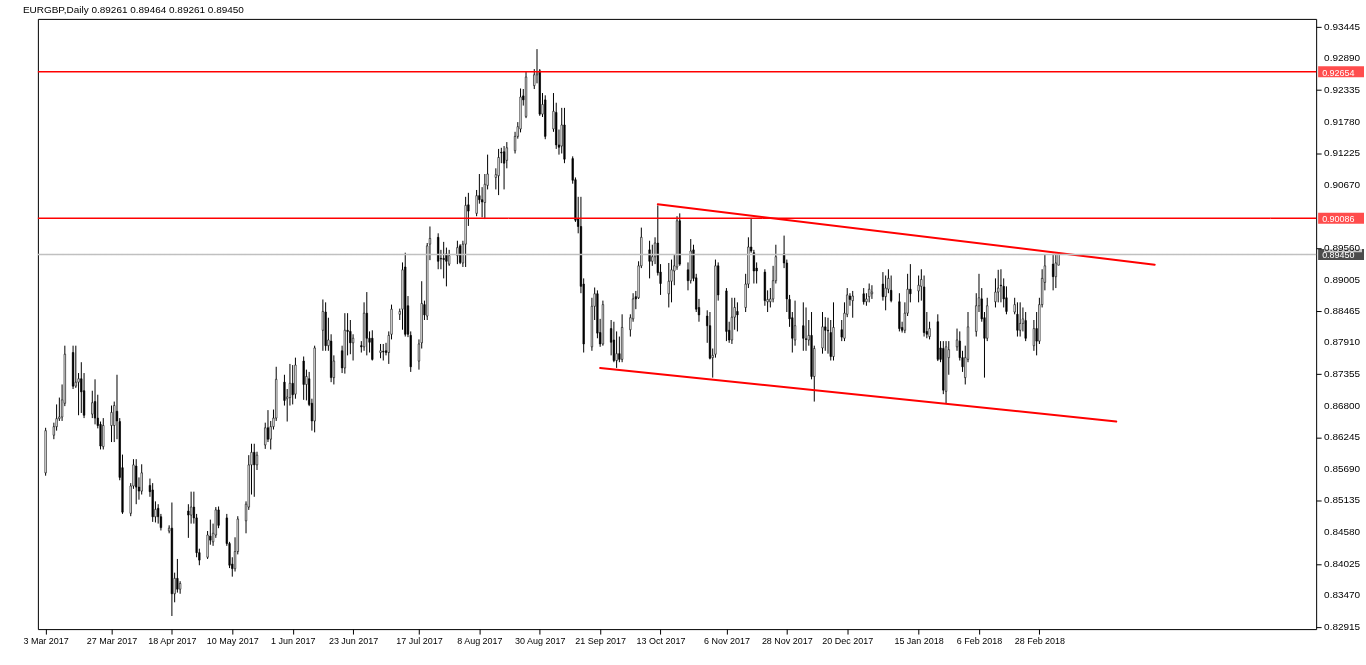 This screenshot has height=665, width=1366. I want to click on y-tick-label: 0.86800, so click(1342, 405).